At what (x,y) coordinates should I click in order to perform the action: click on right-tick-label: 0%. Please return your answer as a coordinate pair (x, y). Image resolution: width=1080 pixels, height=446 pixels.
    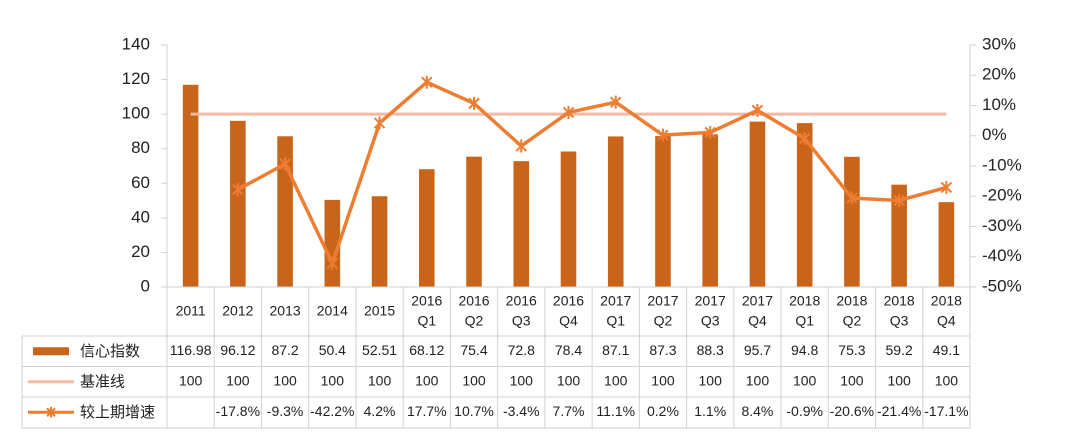
    Looking at the image, I should click on (994, 134).